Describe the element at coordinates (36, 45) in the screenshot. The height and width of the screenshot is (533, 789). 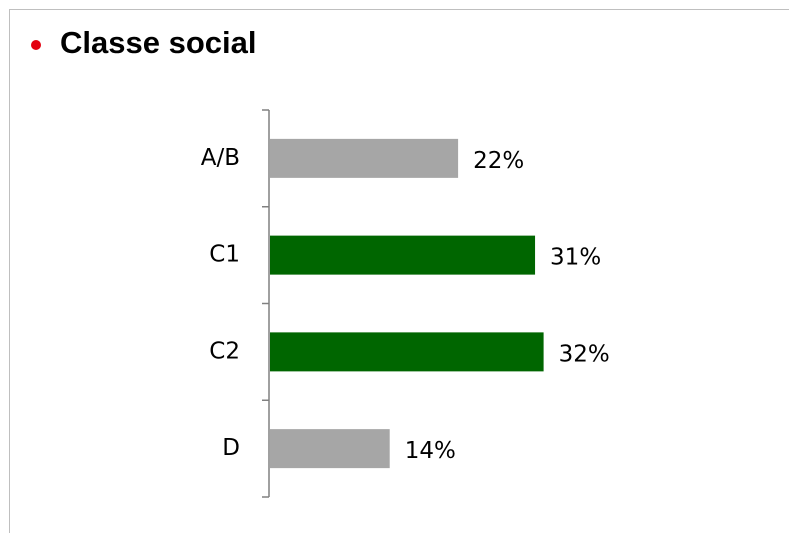
I see `bullet` at that location.